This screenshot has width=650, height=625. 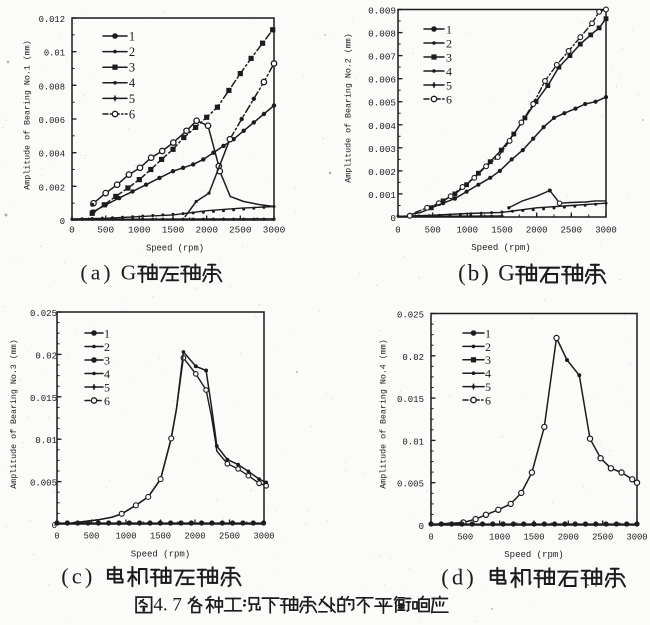 What do you see at coordinates (383, 413) in the screenshot?
I see `svg-text: Amplitude of Bearing No.4 (mm)` at bounding box center [383, 413].